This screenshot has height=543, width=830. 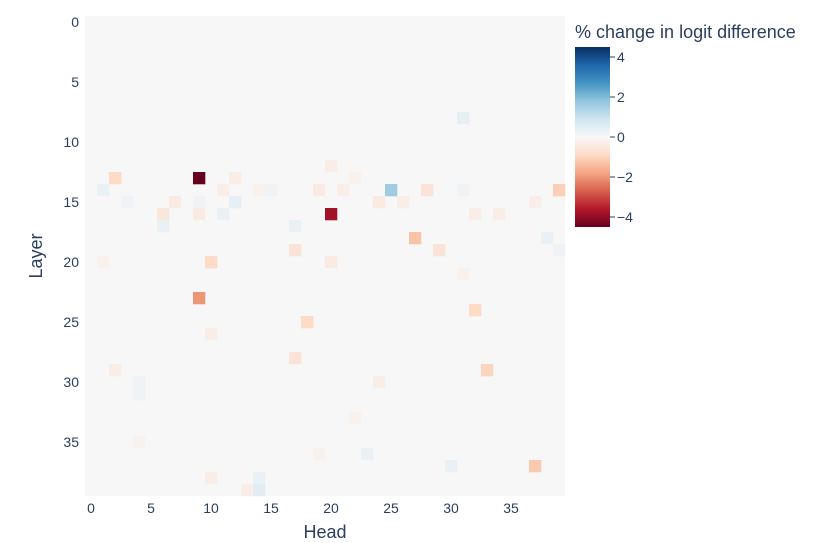 I want to click on y-axis-title: Layer, so click(x=36, y=255).